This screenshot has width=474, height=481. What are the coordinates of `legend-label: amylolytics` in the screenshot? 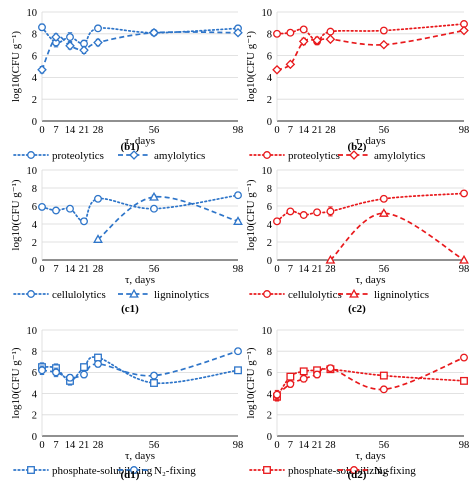 It's located at (179, 156).